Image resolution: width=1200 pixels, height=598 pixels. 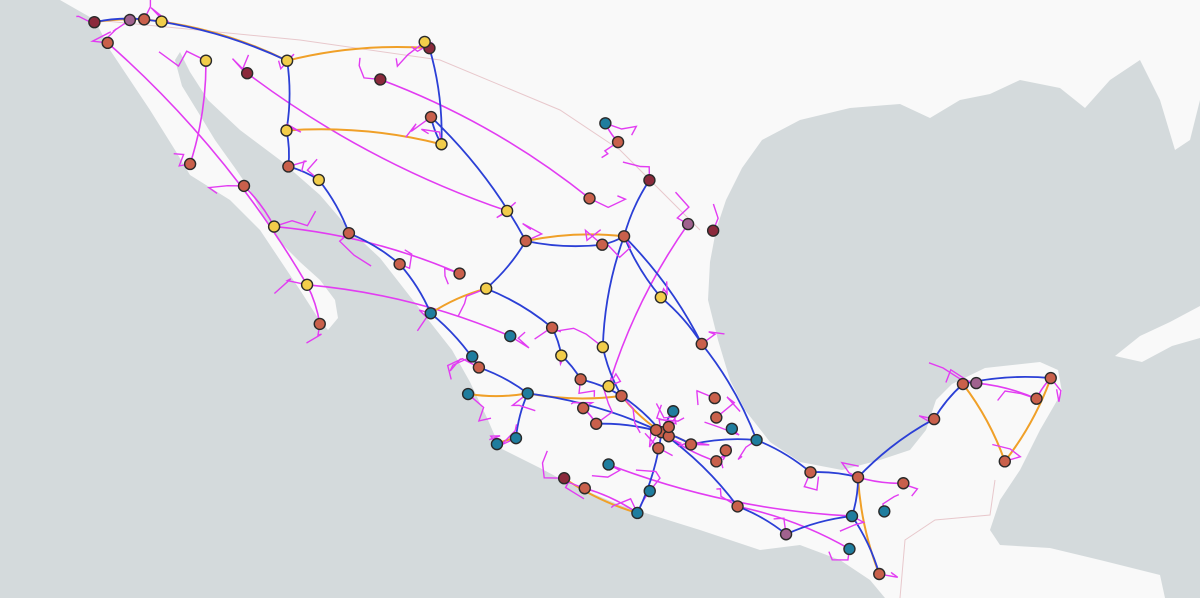 What do you see at coordinates (364, 137) in the screenshot?
I see `road-toll` at bounding box center [364, 137].